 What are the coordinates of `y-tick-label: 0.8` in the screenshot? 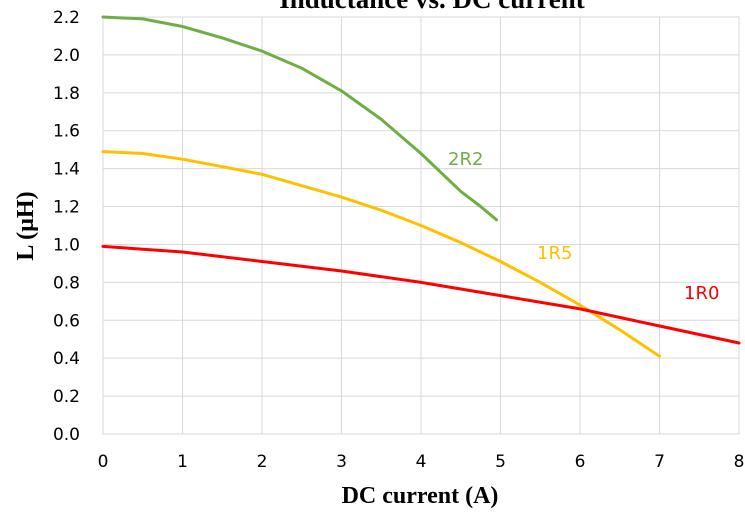 It's located at (66, 283).